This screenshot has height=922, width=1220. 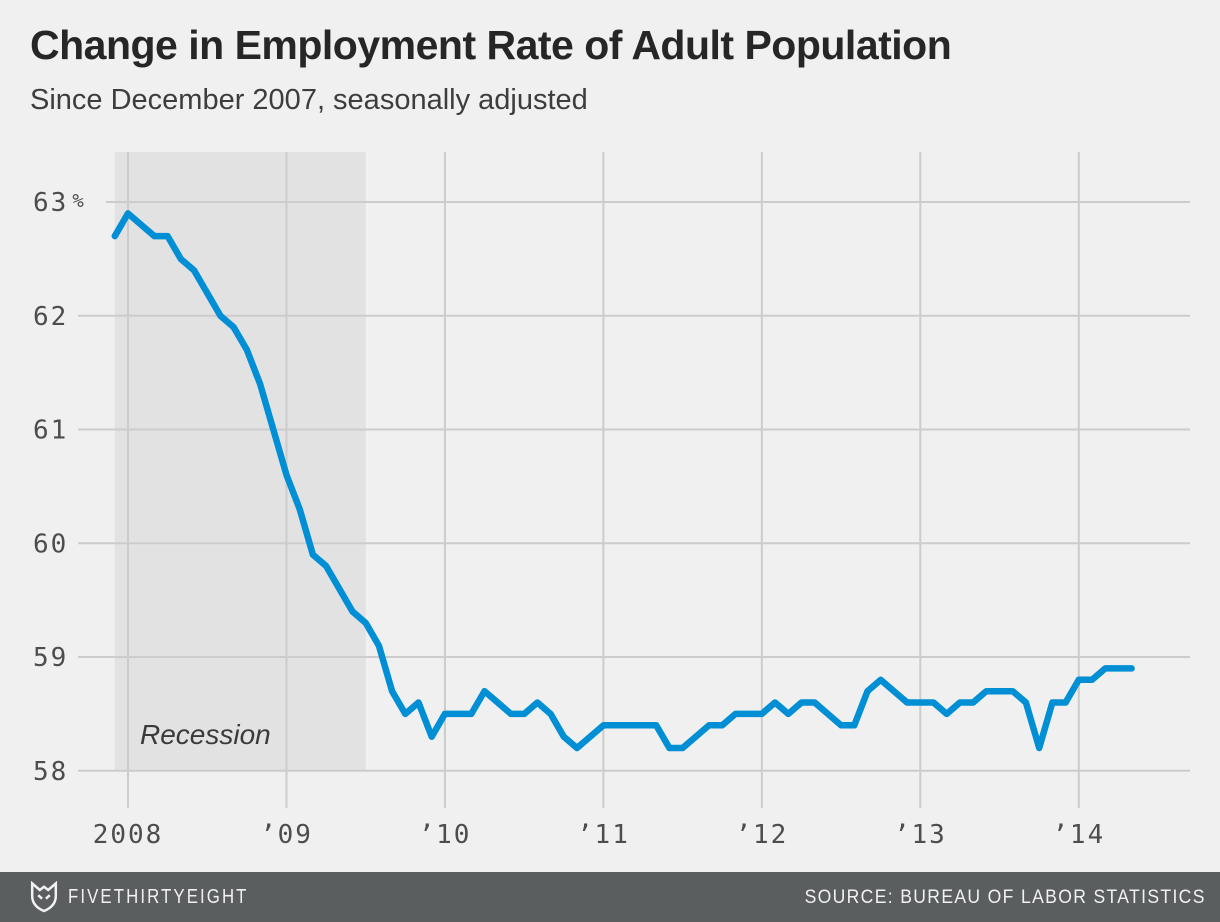 I want to click on x-axis-tick-label: ’14, so click(x=1078, y=835).